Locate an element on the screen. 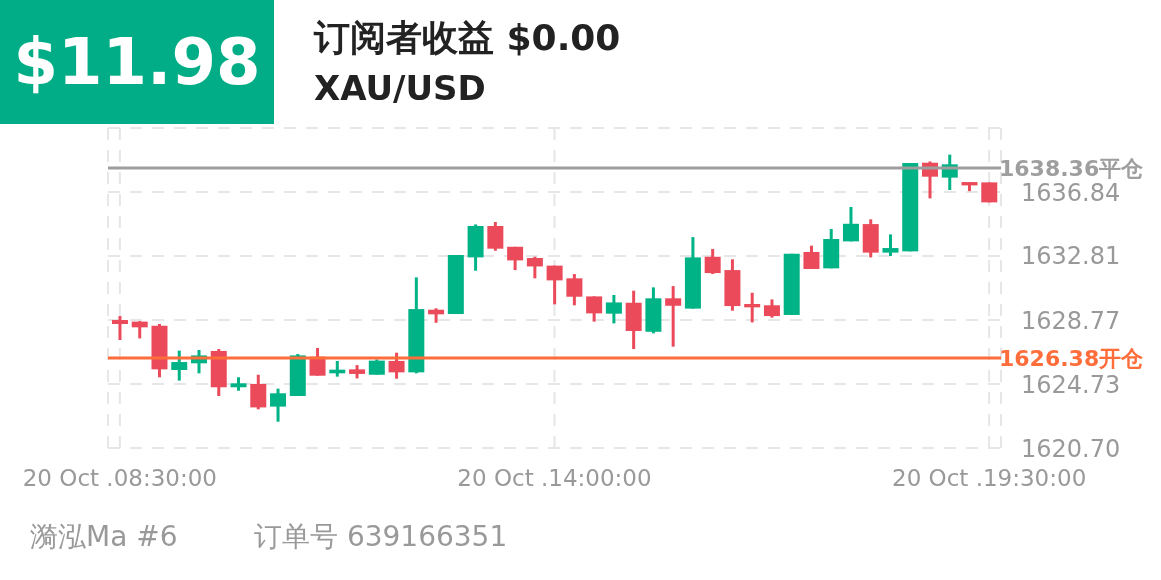 The height and width of the screenshot is (580, 1161). y-tick-label: 1628.77 is located at coordinates (1071, 320).